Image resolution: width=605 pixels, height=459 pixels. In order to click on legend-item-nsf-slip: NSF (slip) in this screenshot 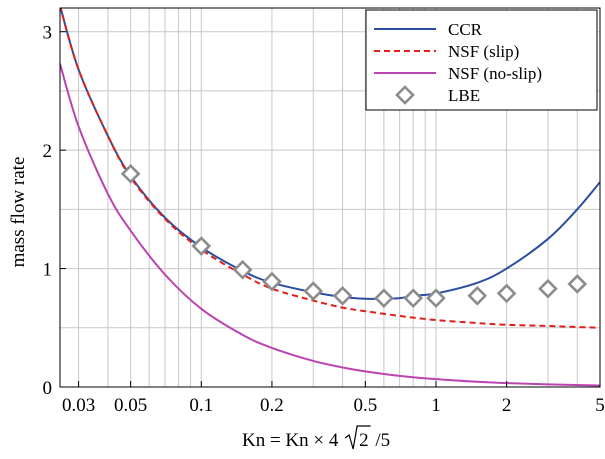, I will do `click(446, 51)`.